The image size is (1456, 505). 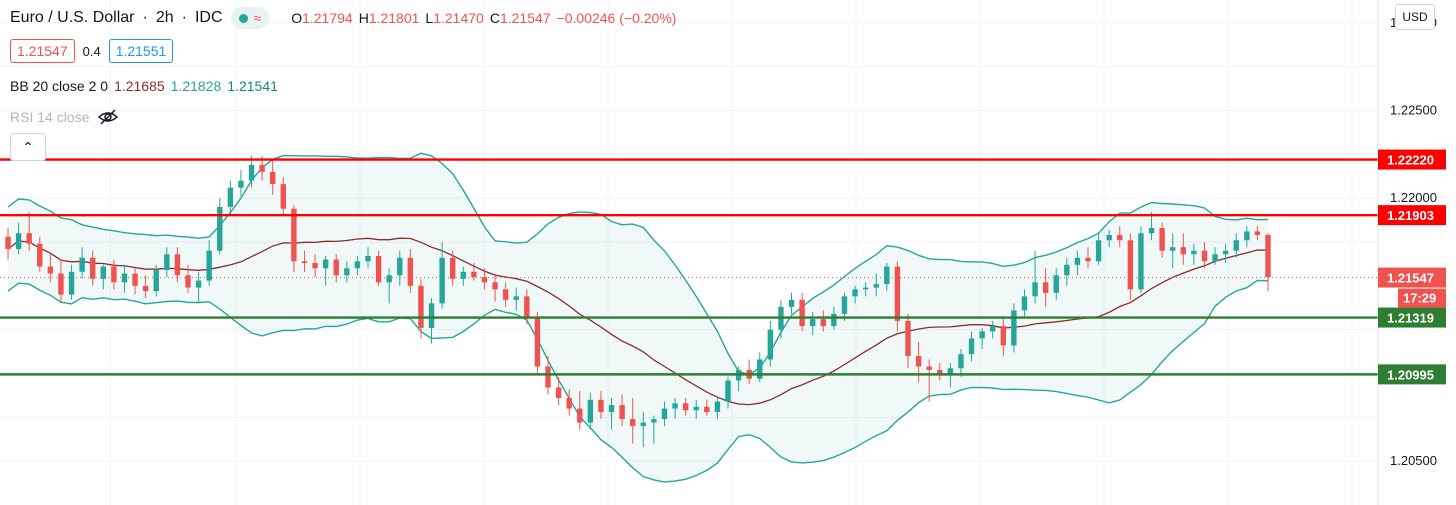 What do you see at coordinates (1413, 109) in the screenshot?
I see `y-tick-label: 1.22500` at bounding box center [1413, 109].